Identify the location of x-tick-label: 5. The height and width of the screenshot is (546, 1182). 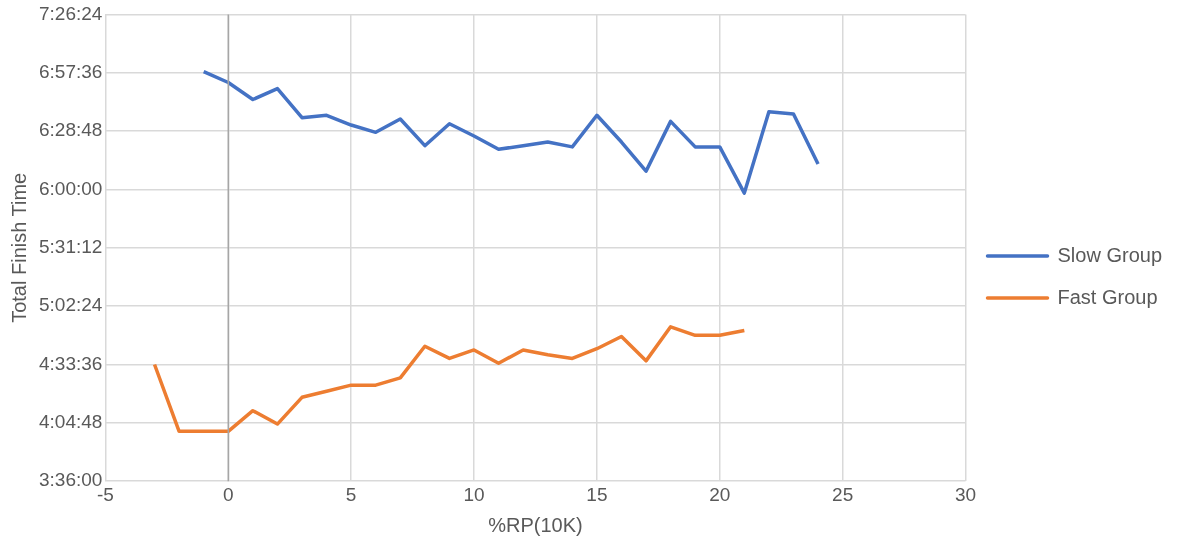
(351, 494).